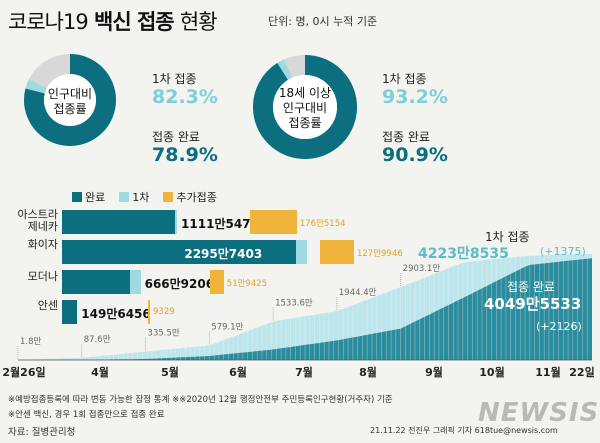 The width and height of the screenshot is (600, 443). I want to click on page-title: 코로나19 백신 접종 현황, so click(113, 21).